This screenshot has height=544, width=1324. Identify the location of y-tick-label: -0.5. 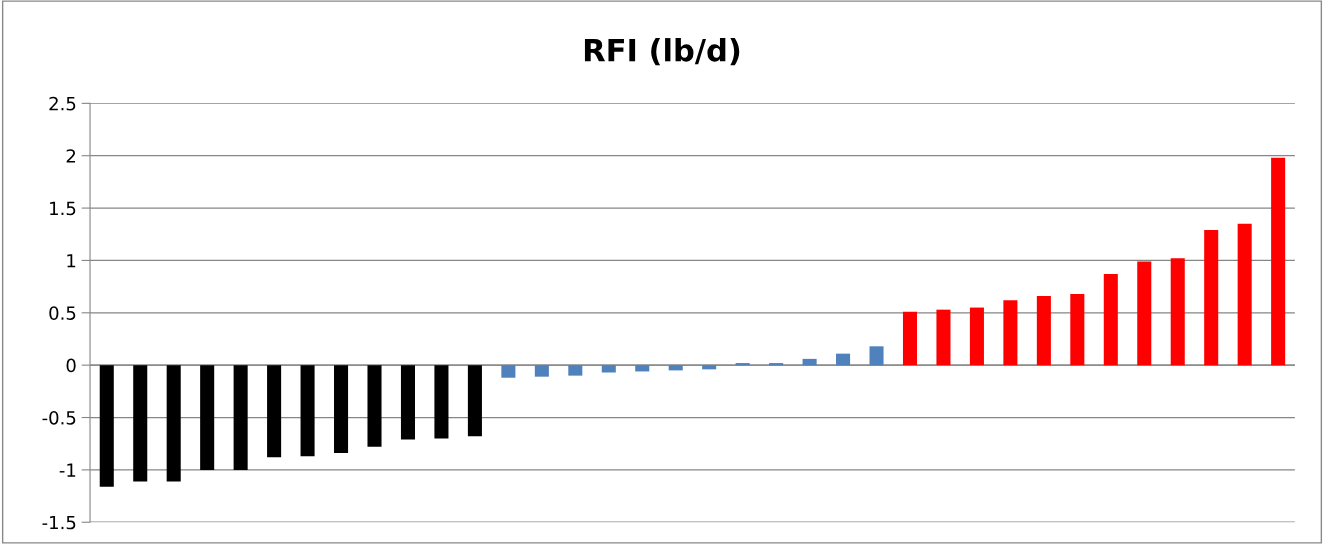
(59, 417).